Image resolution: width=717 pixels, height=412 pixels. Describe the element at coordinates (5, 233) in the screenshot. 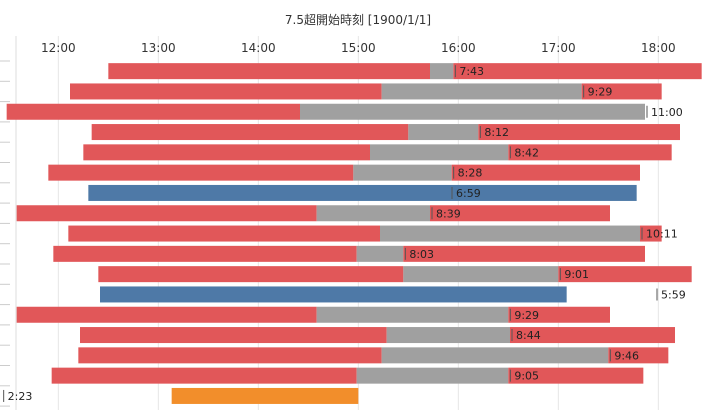

I see `row-lines` at that location.